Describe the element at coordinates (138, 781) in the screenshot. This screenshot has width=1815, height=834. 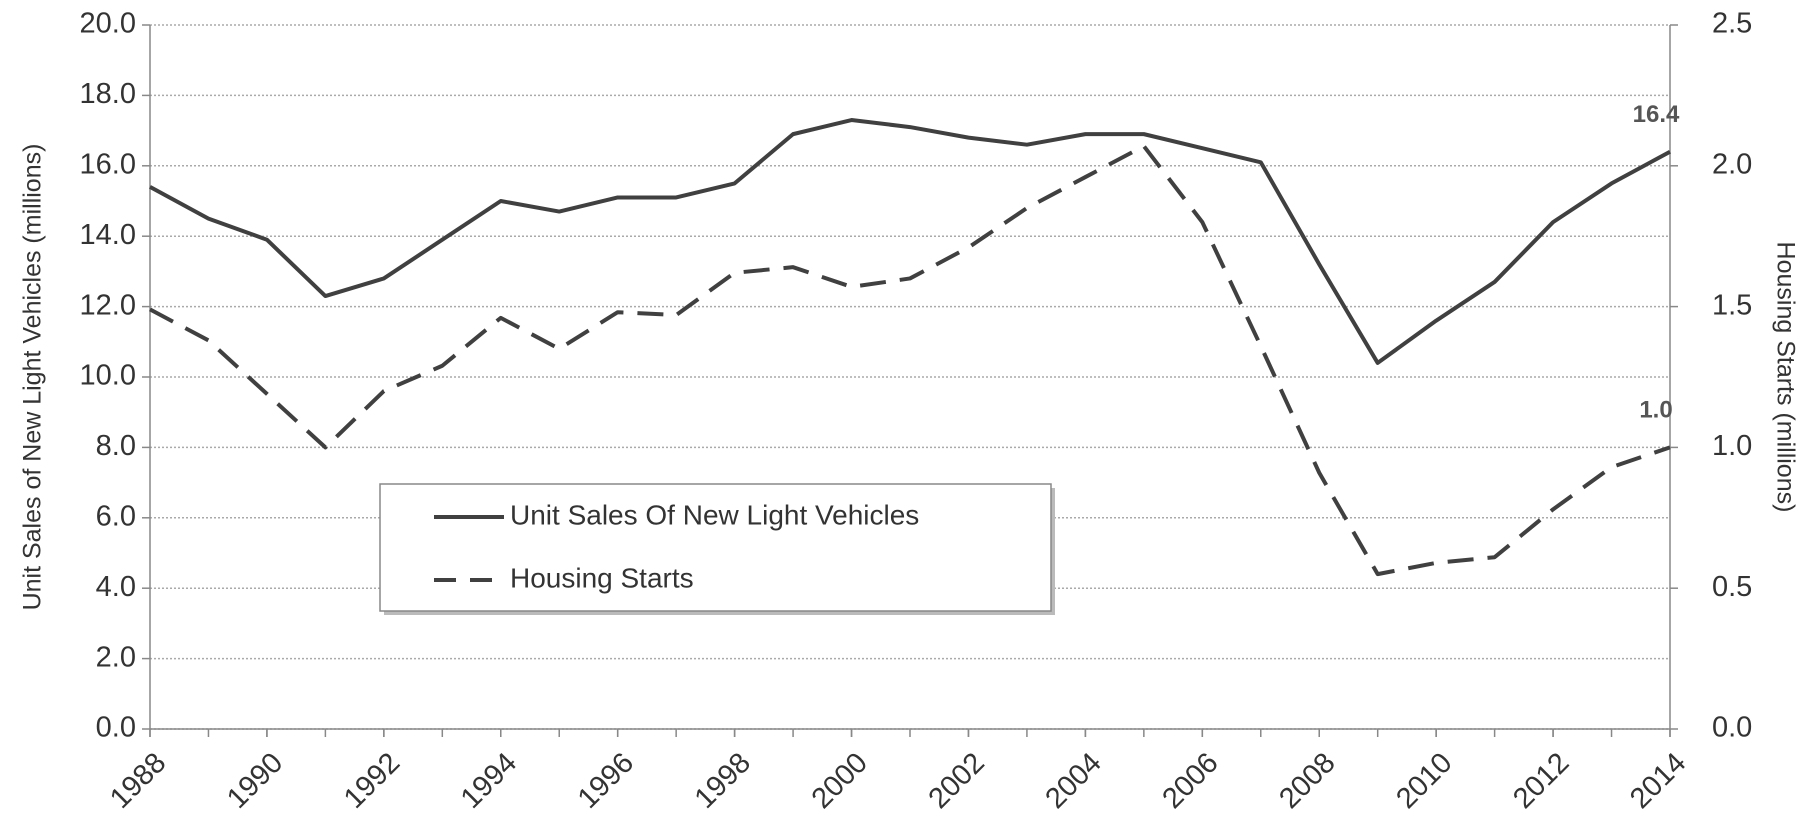
I see `x-tick-label: 1988` at that location.